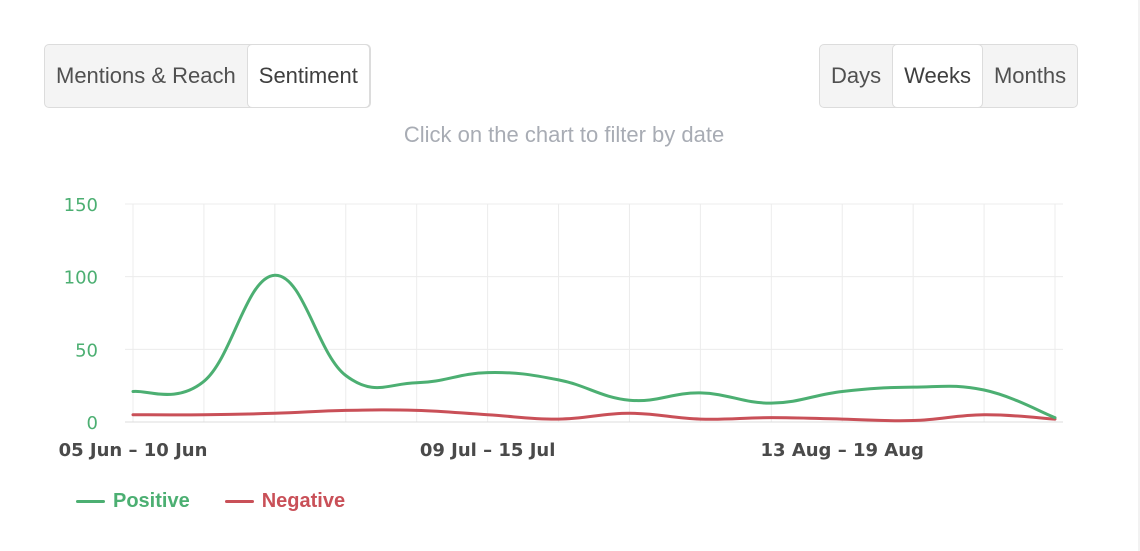 This screenshot has height=551, width=1140. I want to click on chart-hint: Click on the chart to filter by date, so click(564, 134).